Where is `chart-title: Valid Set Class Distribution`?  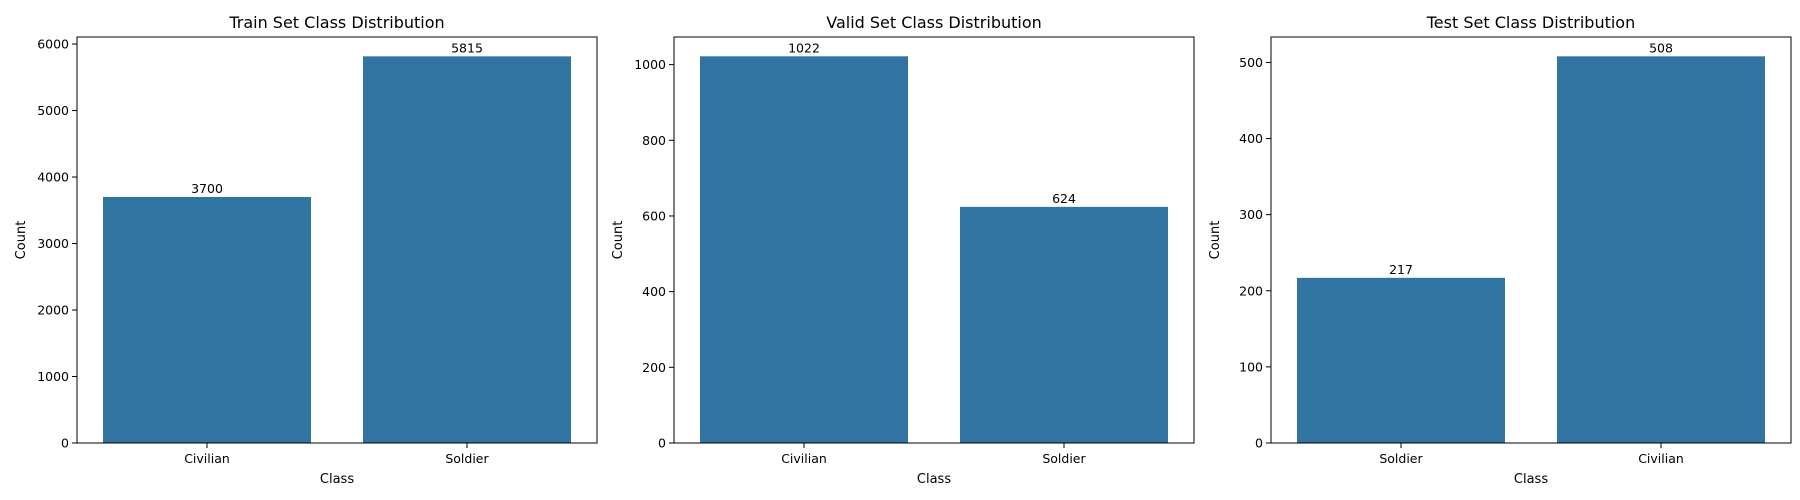 chart-title: Valid Set Class Distribution is located at coordinates (934, 22).